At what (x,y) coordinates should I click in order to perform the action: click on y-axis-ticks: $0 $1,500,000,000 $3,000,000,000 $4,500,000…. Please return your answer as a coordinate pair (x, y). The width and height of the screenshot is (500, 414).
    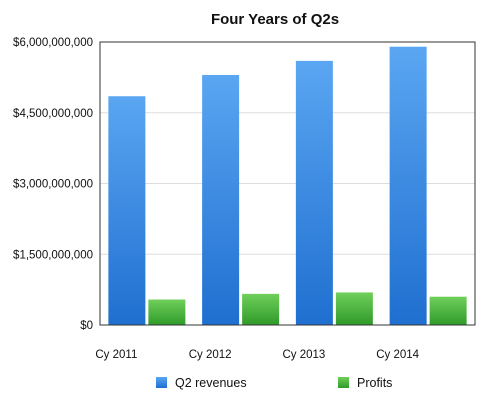
    Looking at the image, I should click on (53, 184).